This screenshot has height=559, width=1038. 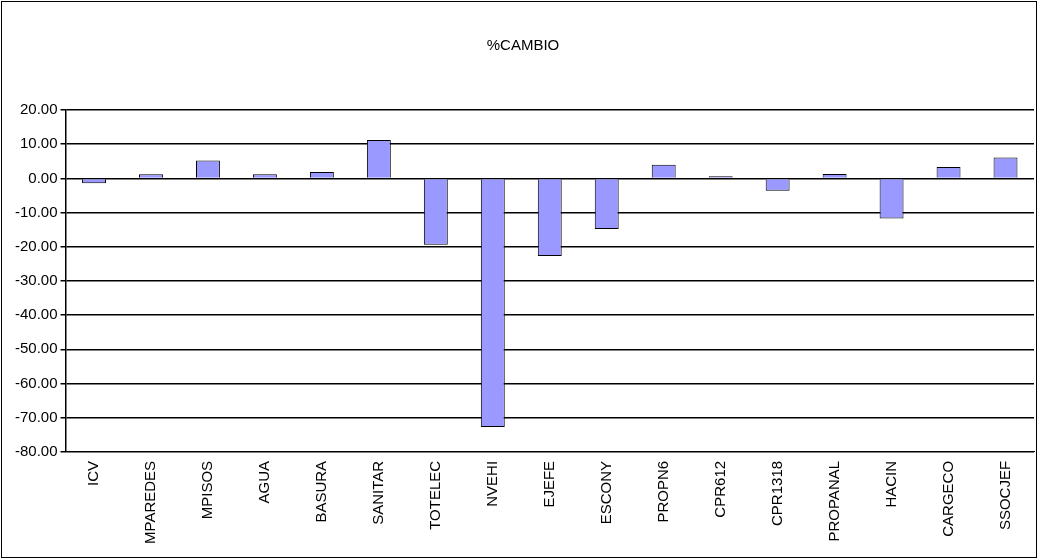 What do you see at coordinates (523, 45) in the screenshot?
I see `chart-title: %CAMBIO` at bounding box center [523, 45].